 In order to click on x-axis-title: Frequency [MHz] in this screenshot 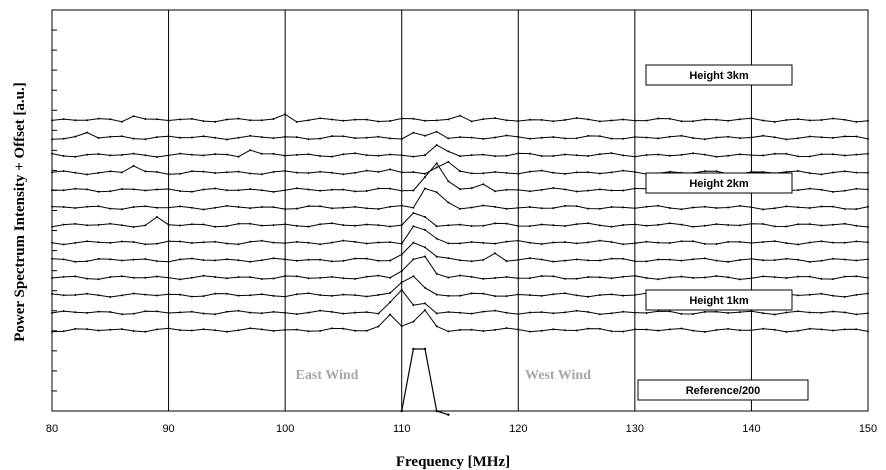, I will do `click(453, 462)`.